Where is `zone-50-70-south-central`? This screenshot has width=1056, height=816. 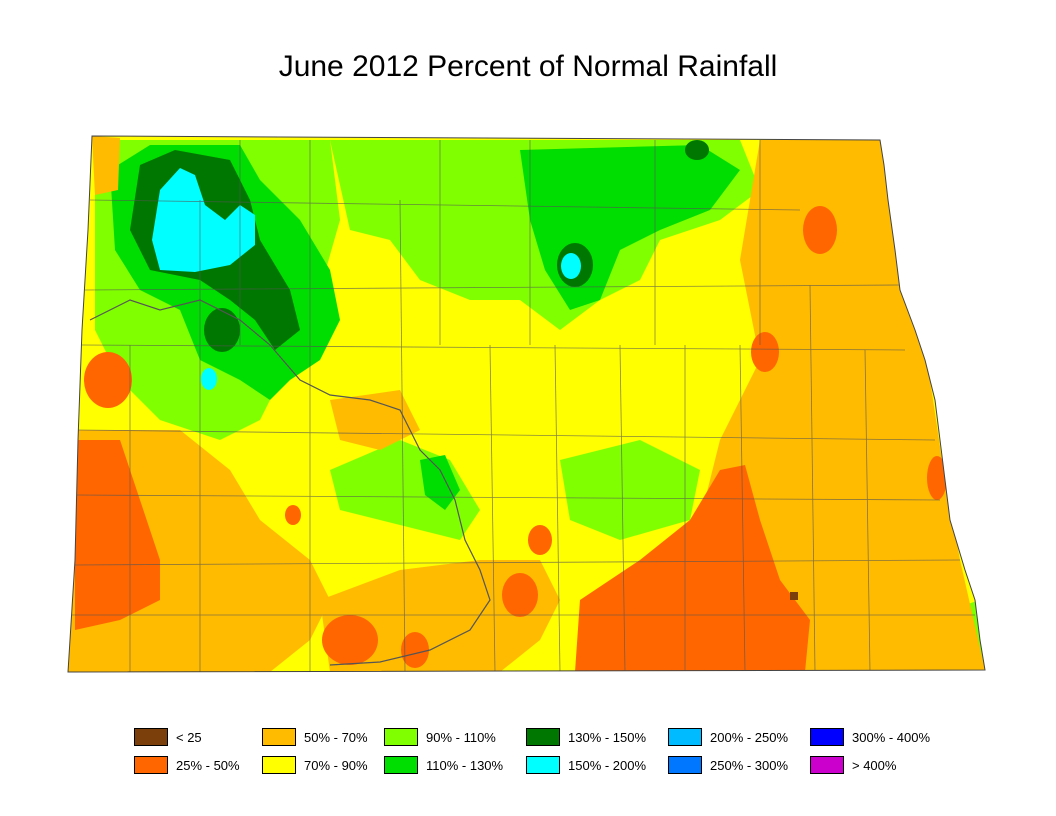 zone-50-70-south-central is located at coordinates (440, 616).